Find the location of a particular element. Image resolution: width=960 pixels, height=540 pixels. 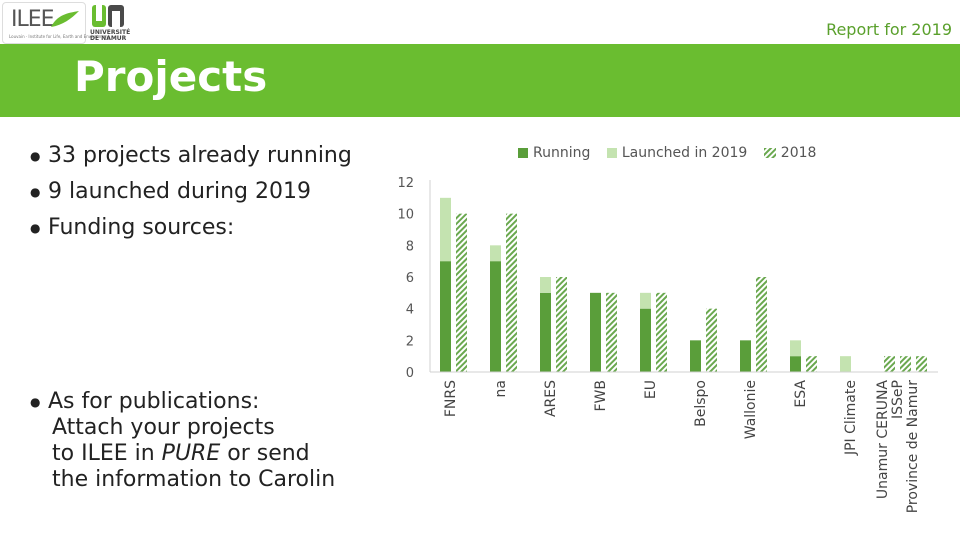

publications-text: to ILEE in is located at coordinates (107, 453).